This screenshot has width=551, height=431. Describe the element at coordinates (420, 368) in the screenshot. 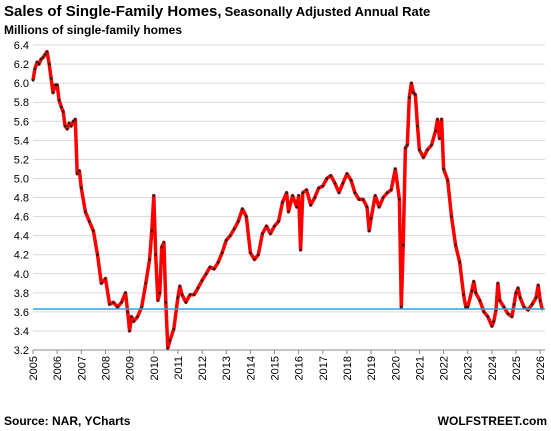

I see `x-tick-label: 2021` at that location.